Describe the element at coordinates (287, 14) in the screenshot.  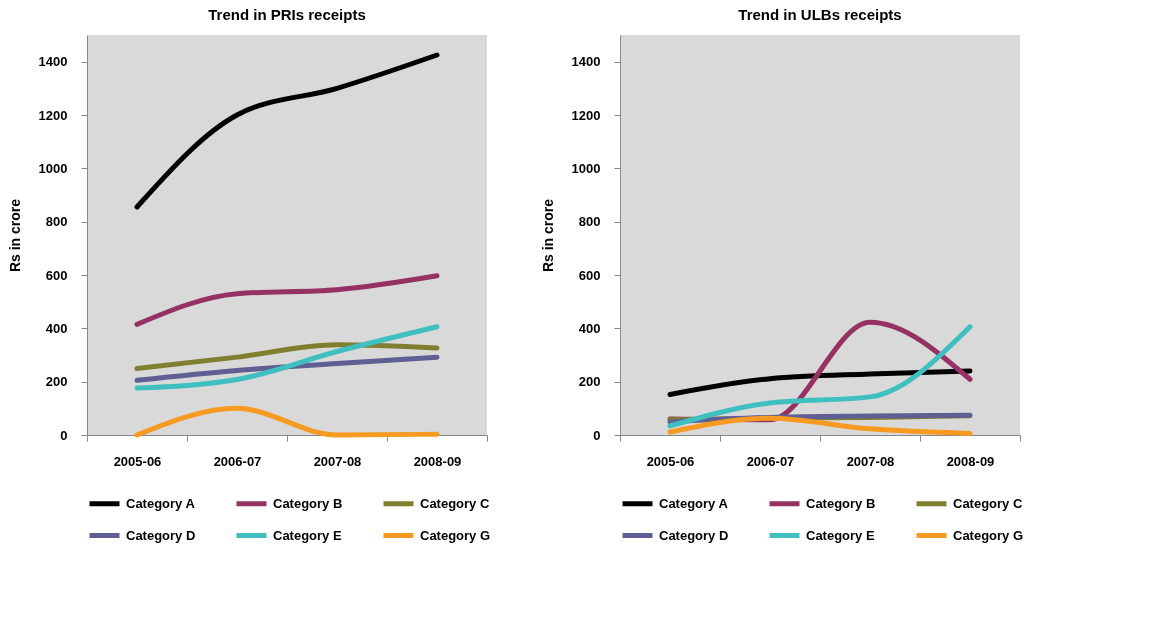
I see `chart-title: Trend in PRIs receipts` at that location.